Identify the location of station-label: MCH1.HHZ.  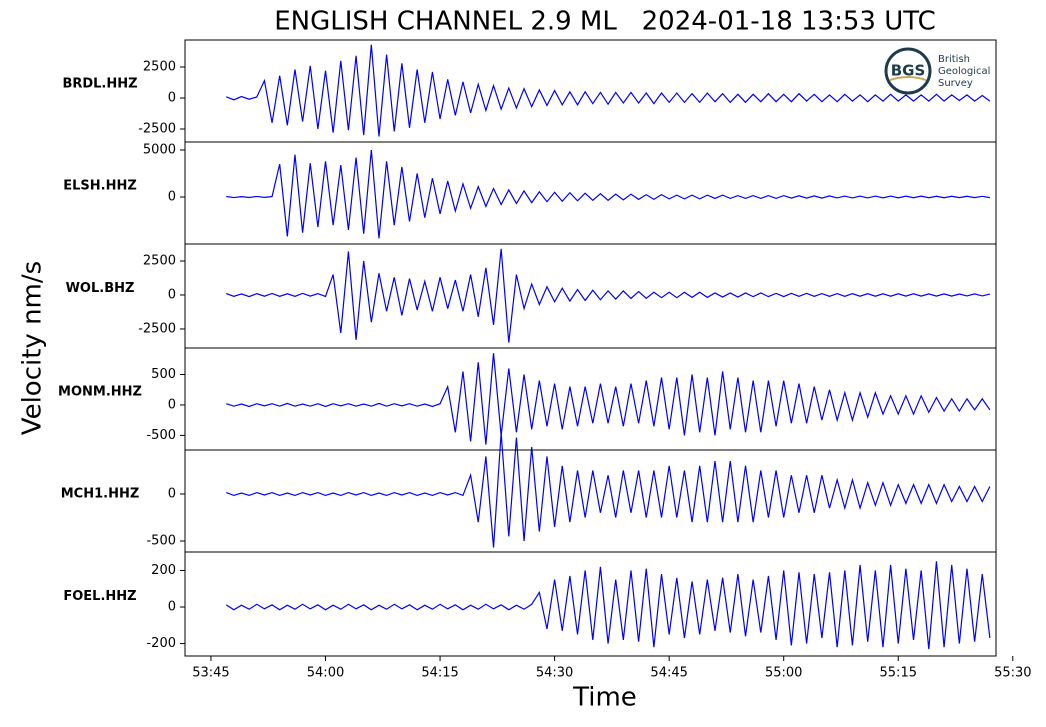
(100, 493).